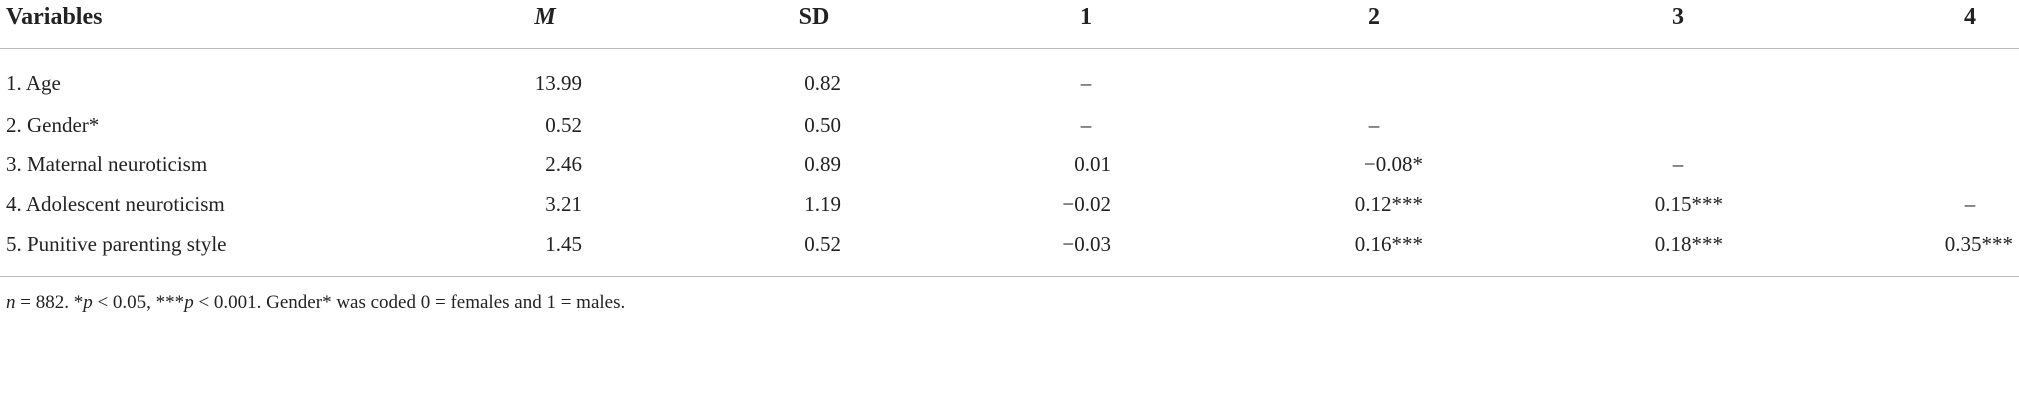 This screenshot has height=409, width=2019. Describe the element at coordinates (116, 244) in the screenshot. I see `row-label: 5. Punitive parenting style` at that location.